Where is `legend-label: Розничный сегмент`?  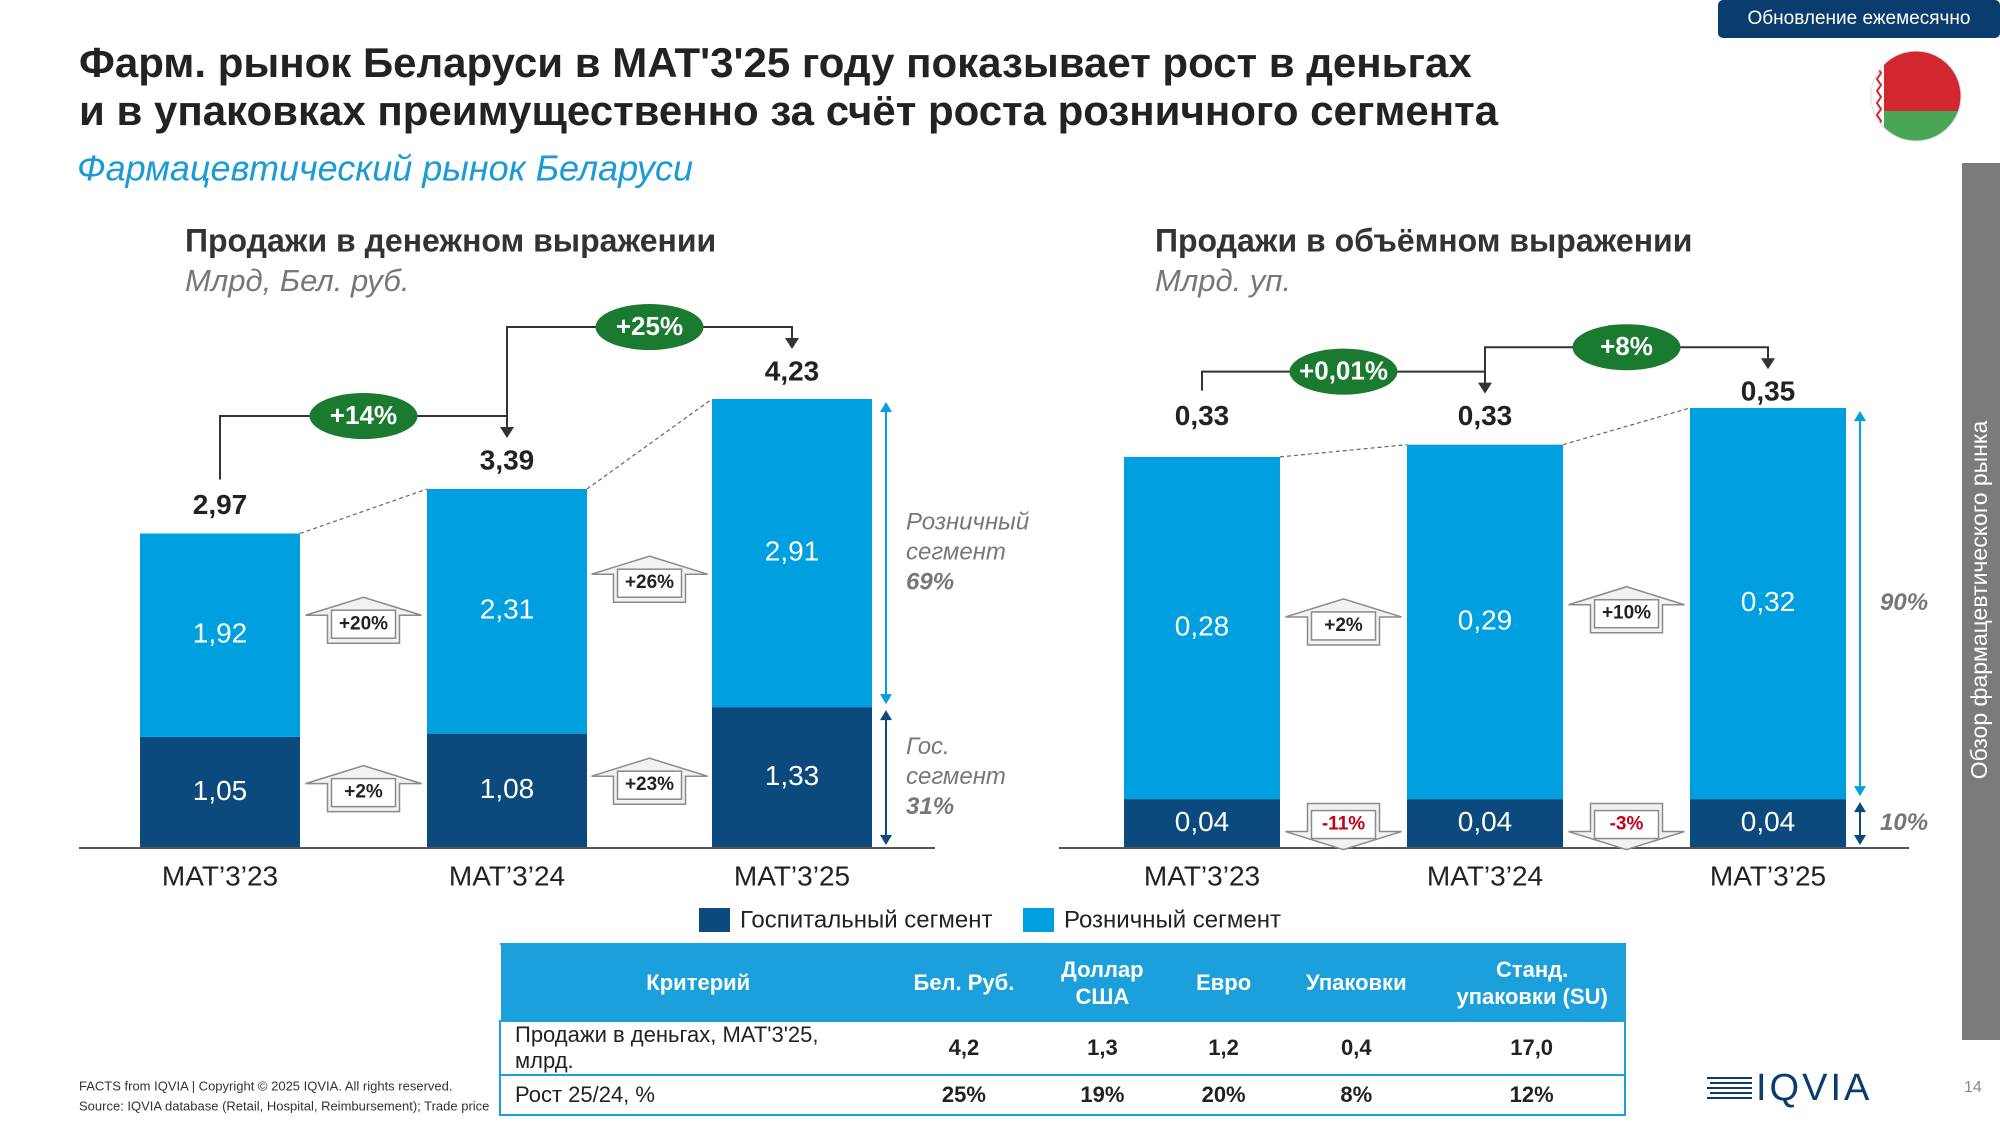
legend-label: Розничный сегмент is located at coordinates (1172, 919).